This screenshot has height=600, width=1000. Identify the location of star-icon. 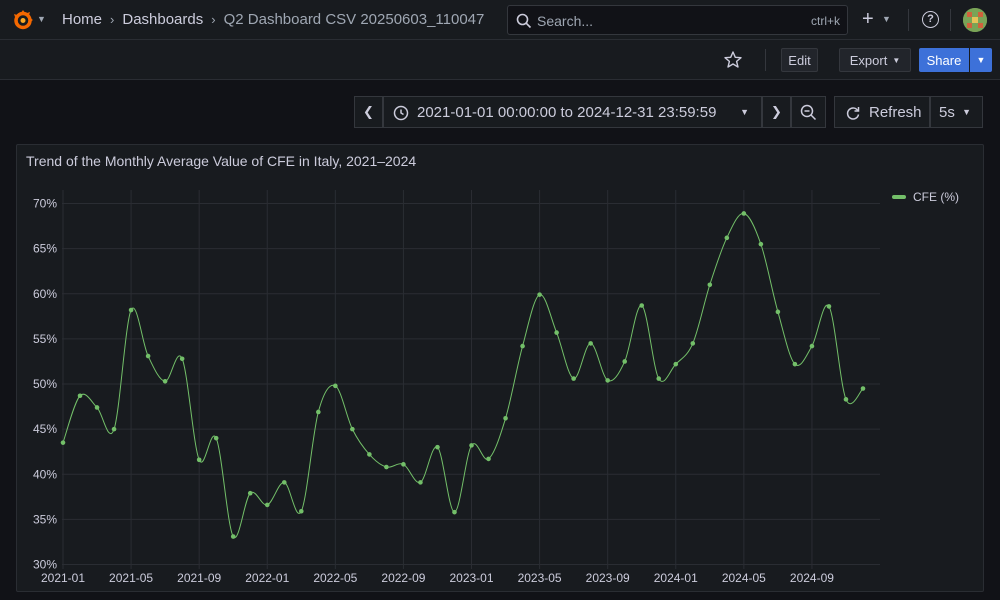
(733, 60).